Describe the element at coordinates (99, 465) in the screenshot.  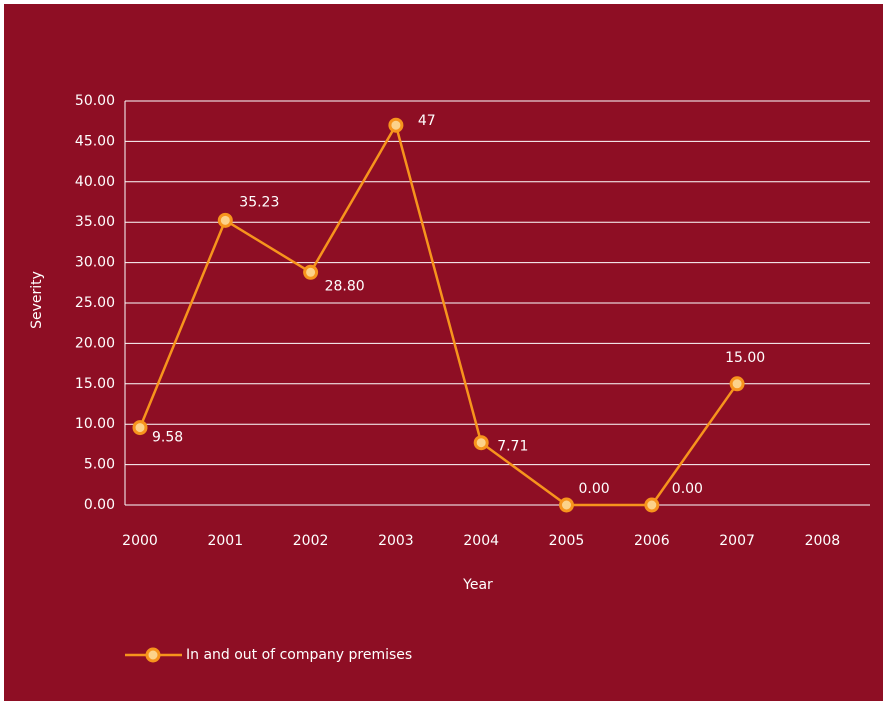
I see `y-tick-label: 5.00` at that location.